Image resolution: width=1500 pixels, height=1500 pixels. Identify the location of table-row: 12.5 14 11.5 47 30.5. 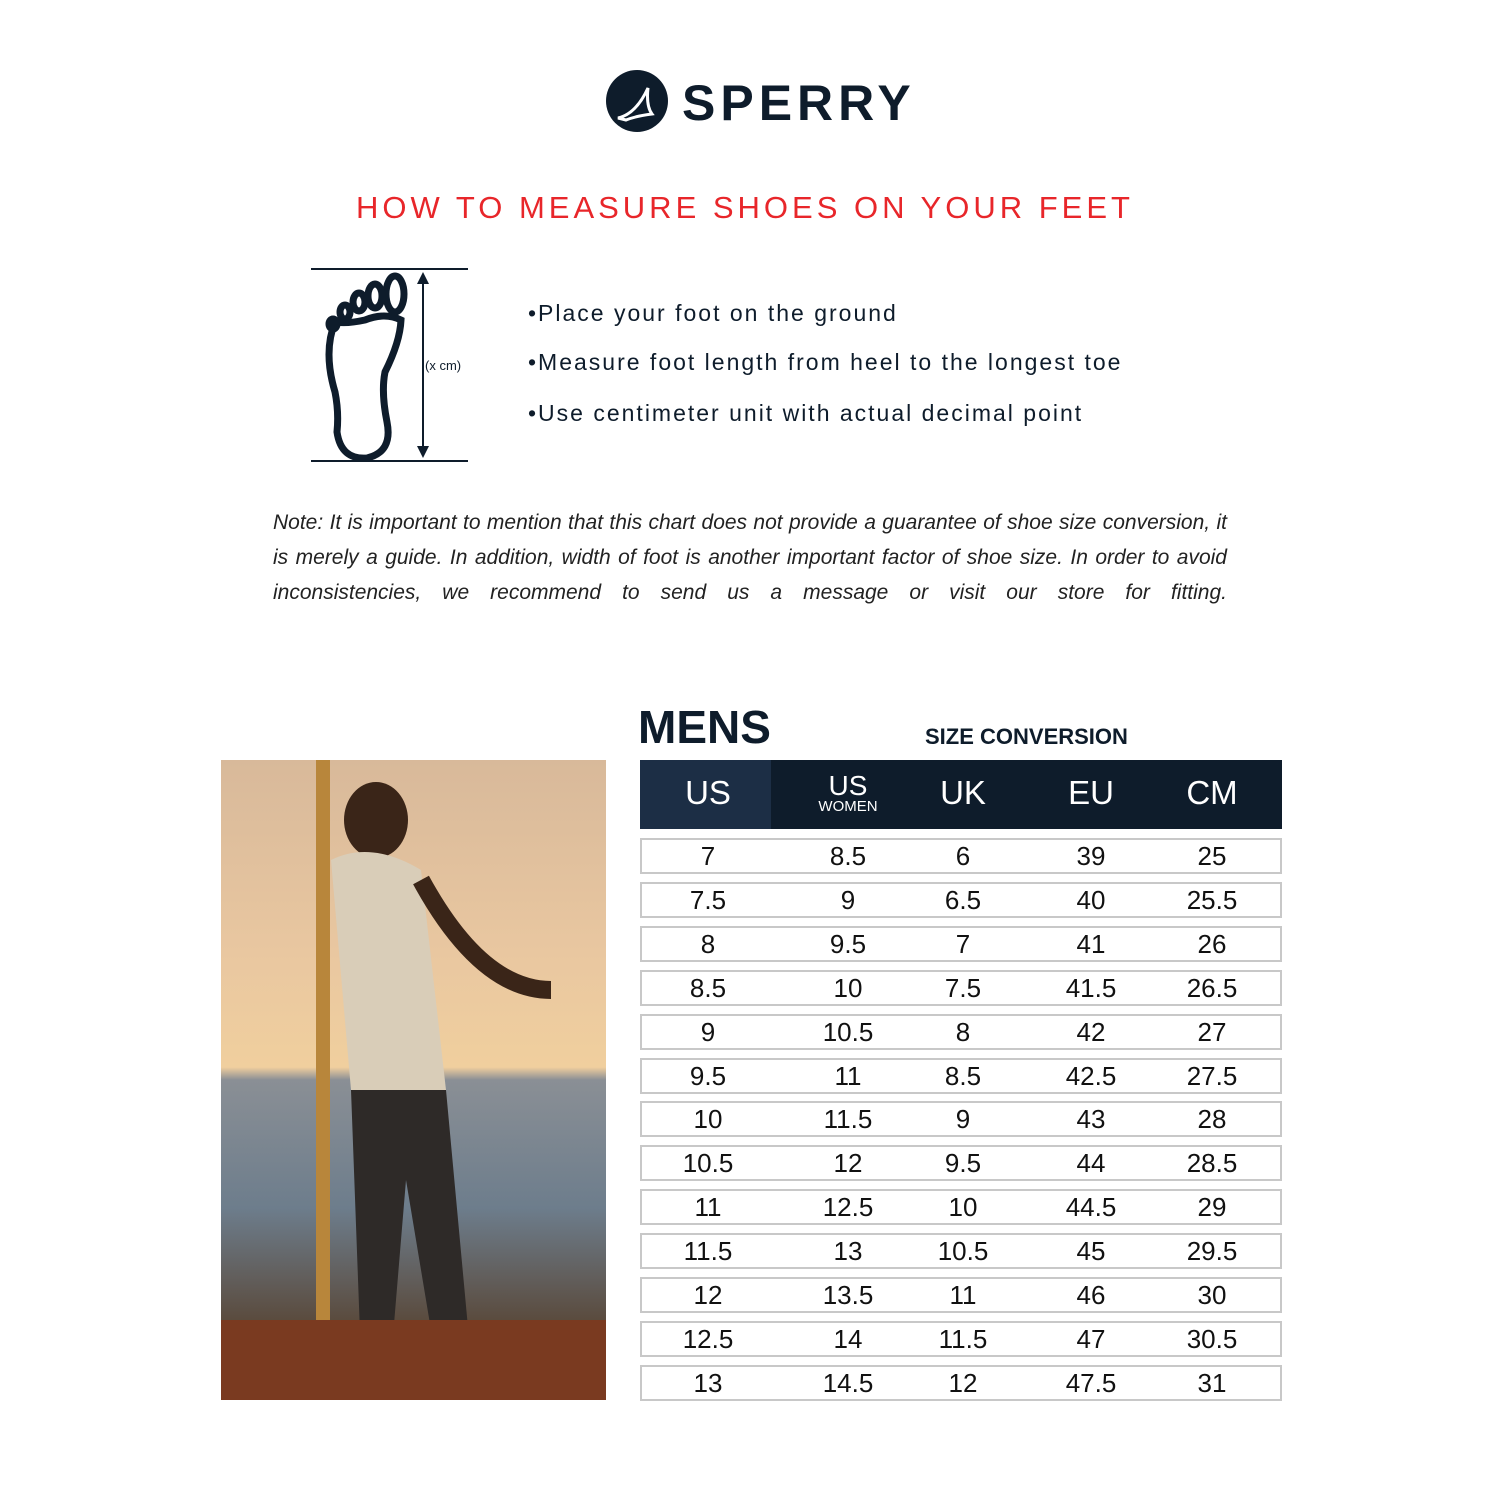
(961, 1338).